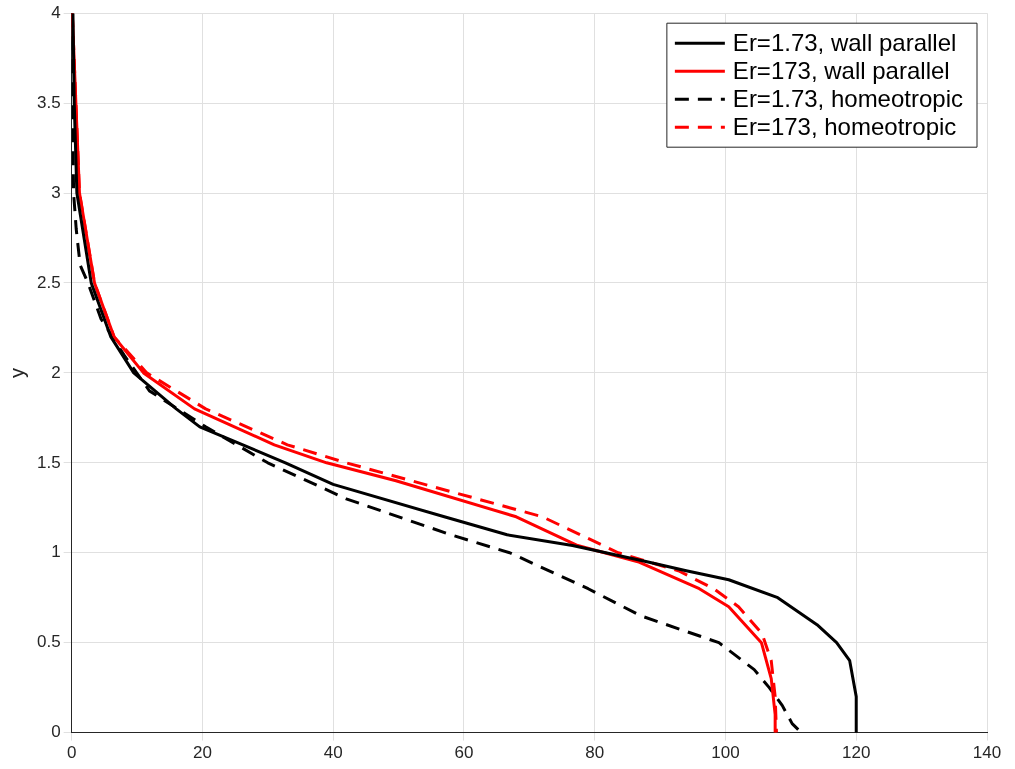  I want to click on y-tick-label: 3.5, so click(48, 102).